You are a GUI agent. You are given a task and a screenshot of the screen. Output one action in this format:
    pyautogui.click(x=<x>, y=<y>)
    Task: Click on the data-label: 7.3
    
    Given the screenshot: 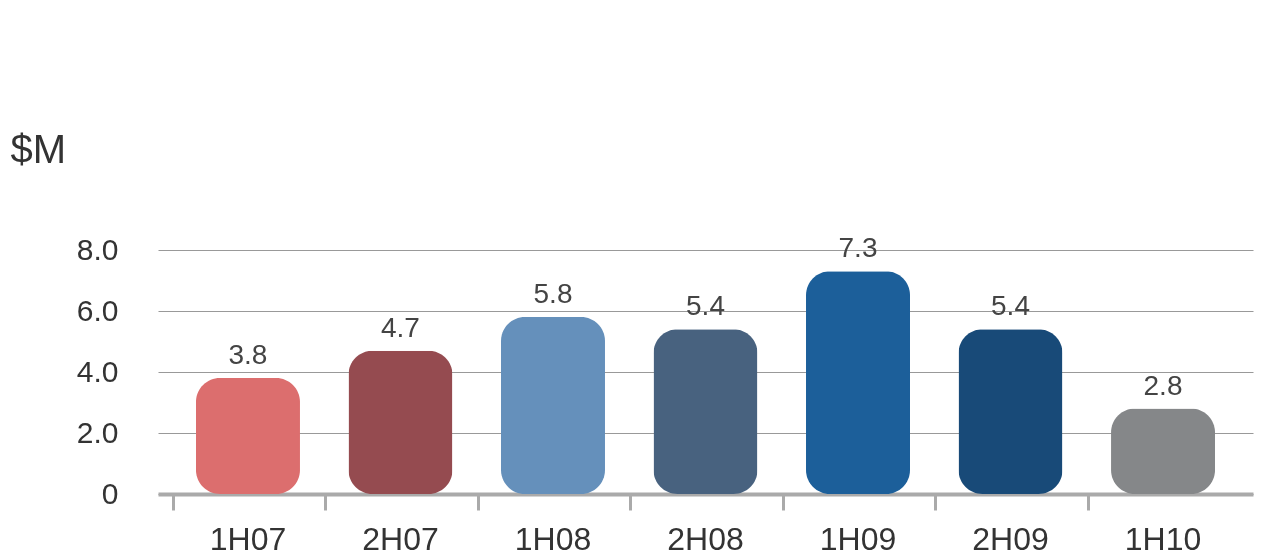 What is the action you would take?
    pyautogui.click(x=858, y=248)
    